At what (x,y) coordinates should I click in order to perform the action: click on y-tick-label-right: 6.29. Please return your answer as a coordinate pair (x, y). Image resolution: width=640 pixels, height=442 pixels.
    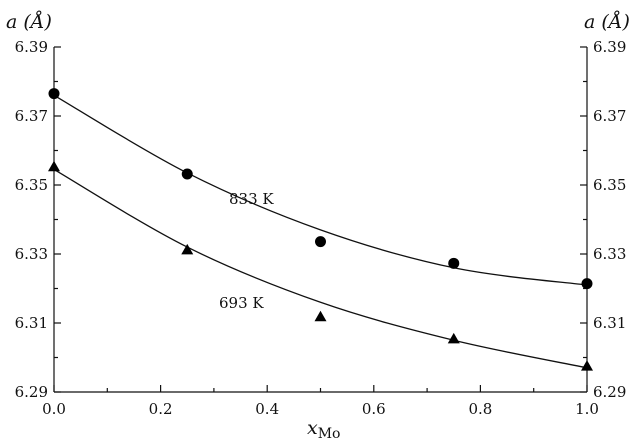
    Looking at the image, I should click on (609, 392).